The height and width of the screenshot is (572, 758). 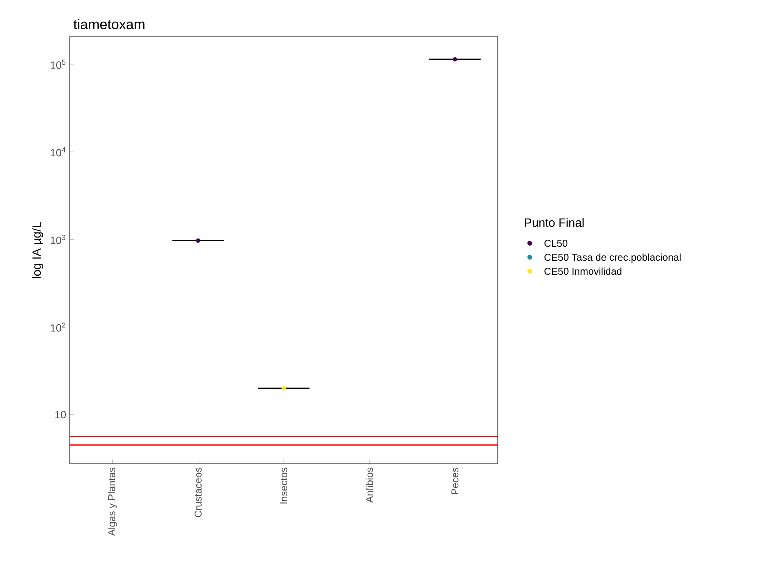 What do you see at coordinates (583, 272) in the screenshot?
I see `legend-label: CE50 Inmovilidad` at bounding box center [583, 272].